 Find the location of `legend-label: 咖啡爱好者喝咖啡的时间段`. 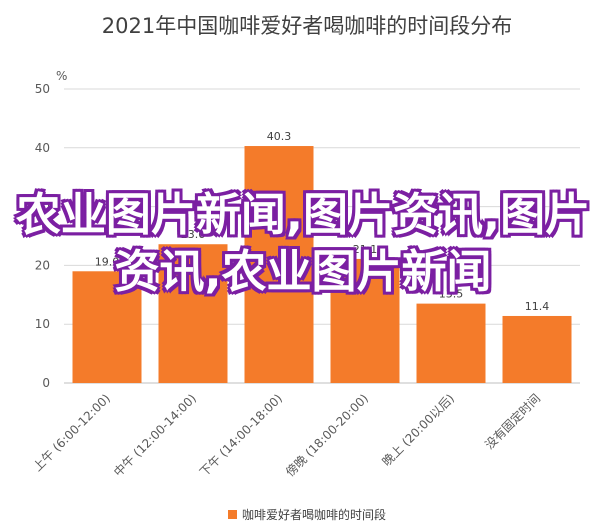

legend-label: 咖啡爱好者喝咖啡的时间段 is located at coordinates (314, 514).